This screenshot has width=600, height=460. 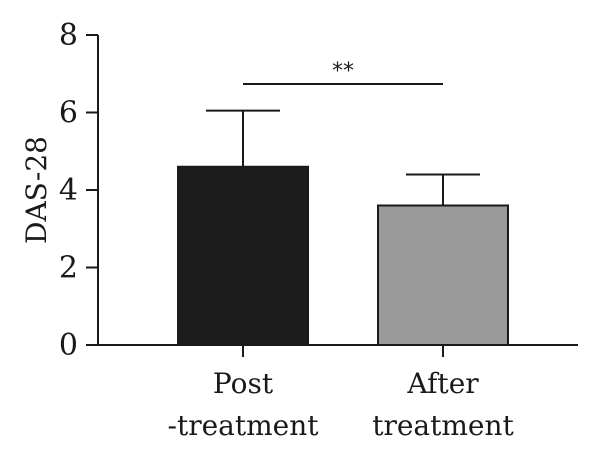 What do you see at coordinates (442, 383) in the screenshot?
I see `x-category-label: After` at bounding box center [442, 383].